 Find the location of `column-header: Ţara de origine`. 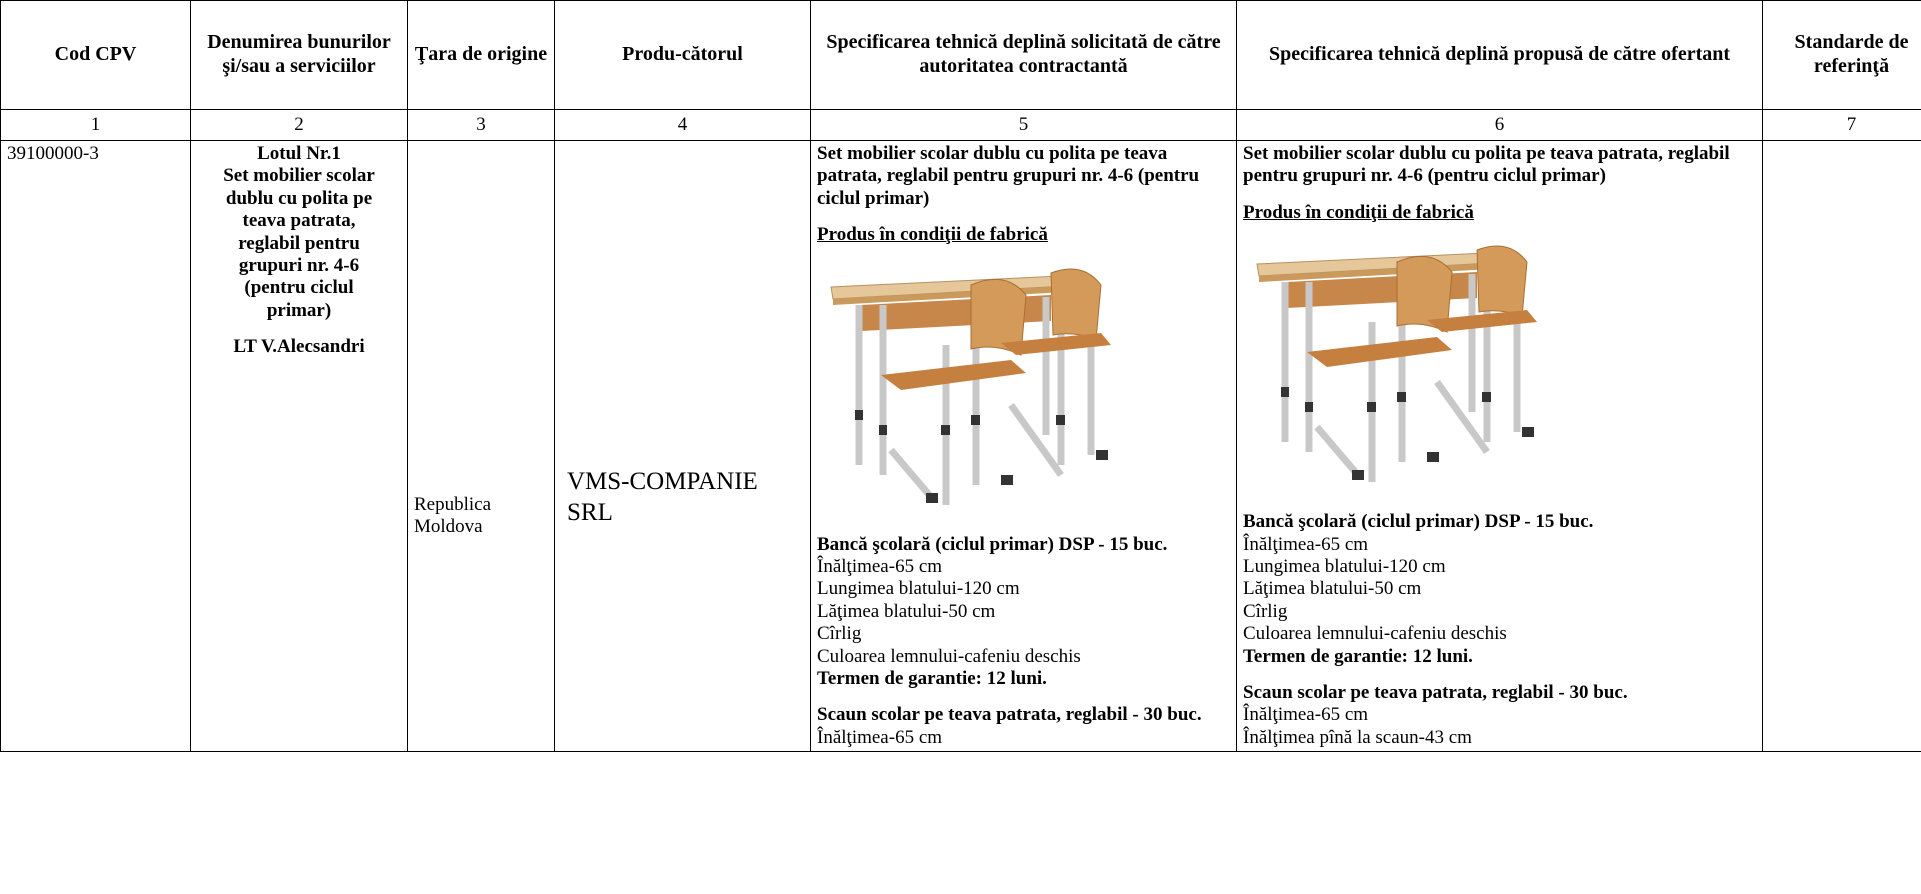

column-header: Ţara de origine is located at coordinates (481, 55).